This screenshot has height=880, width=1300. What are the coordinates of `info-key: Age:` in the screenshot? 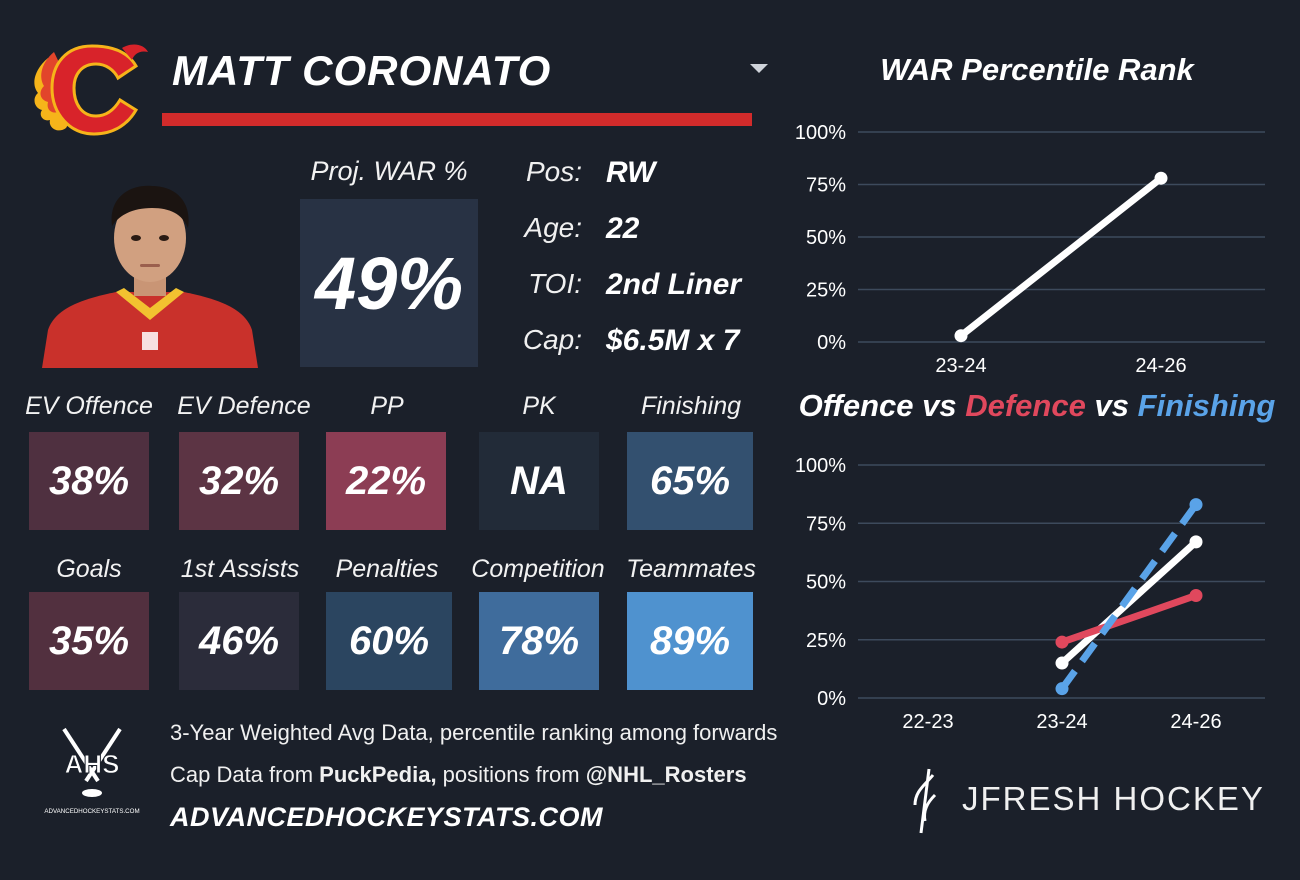 It's located at (553, 227).